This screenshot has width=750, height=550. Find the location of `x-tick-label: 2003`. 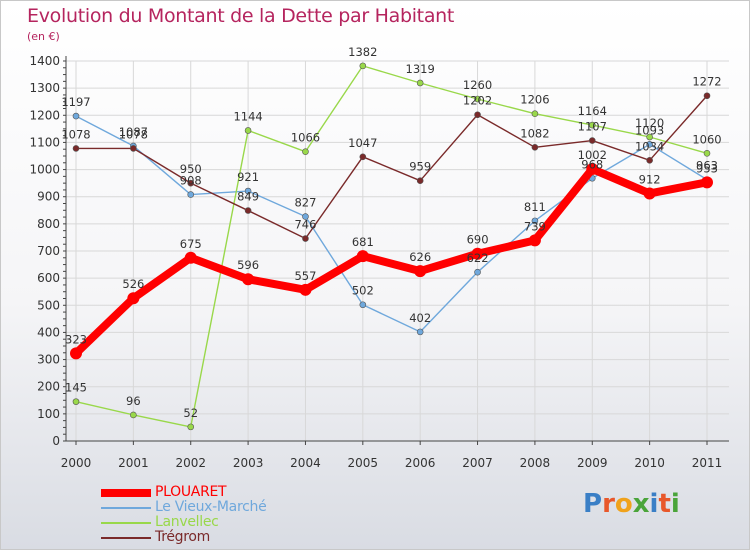

x-tick-label: 2003 is located at coordinates (248, 463).